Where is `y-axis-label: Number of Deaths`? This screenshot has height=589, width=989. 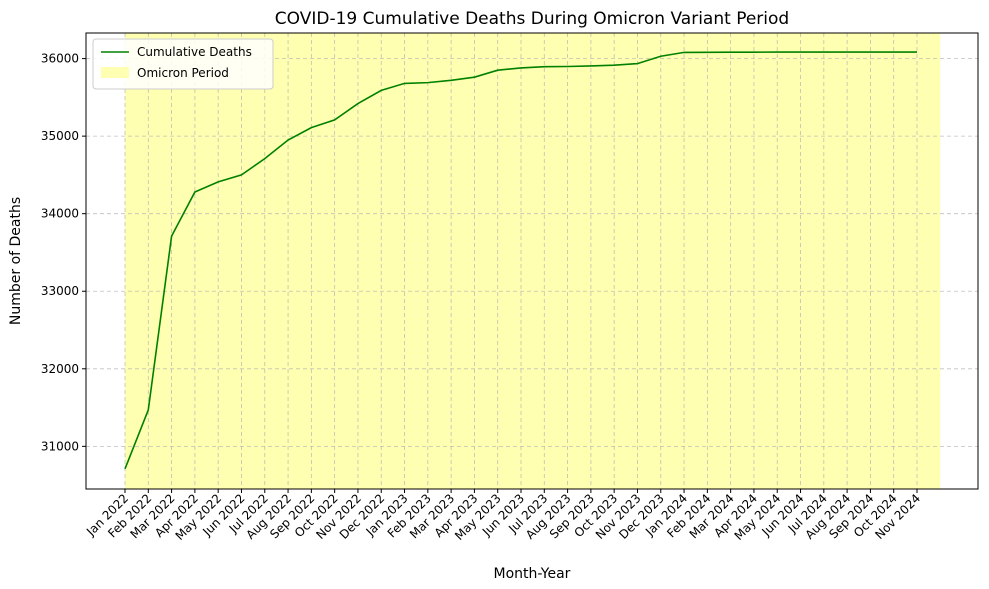
y-axis-label: Number of Deaths is located at coordinates (16, 261).